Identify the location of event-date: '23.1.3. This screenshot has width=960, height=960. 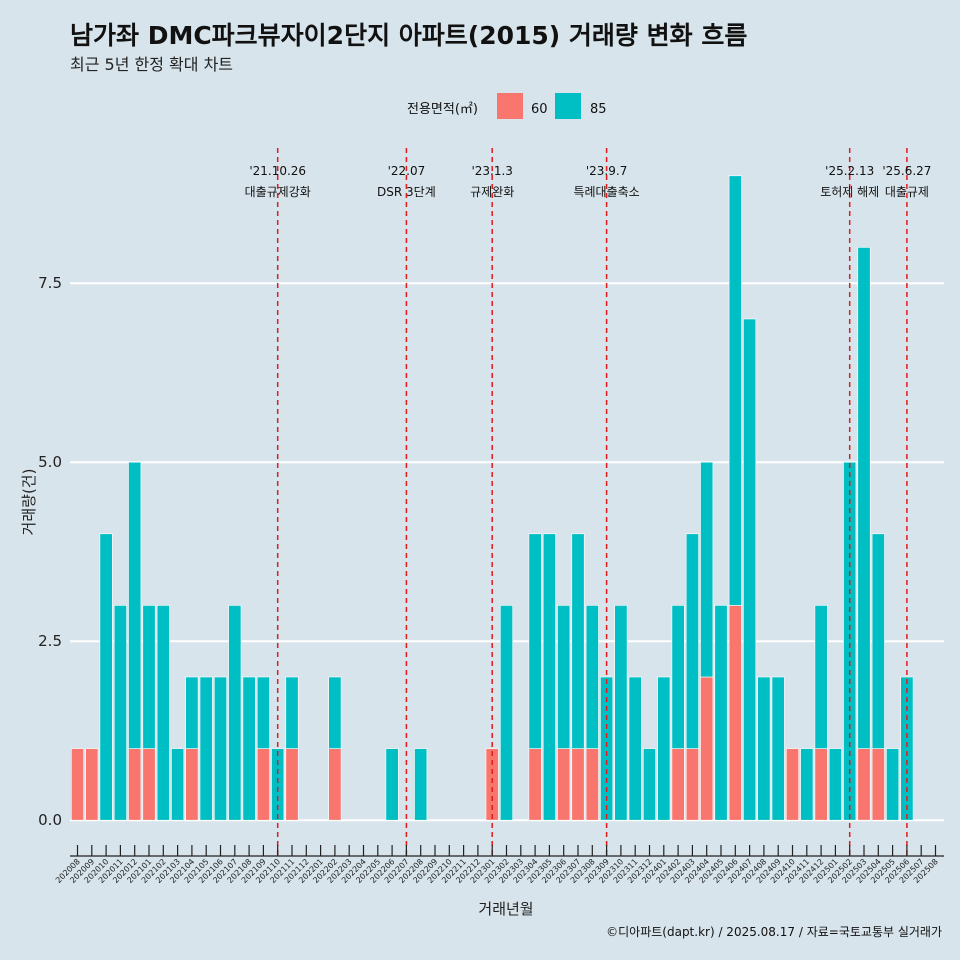
(491, 171).